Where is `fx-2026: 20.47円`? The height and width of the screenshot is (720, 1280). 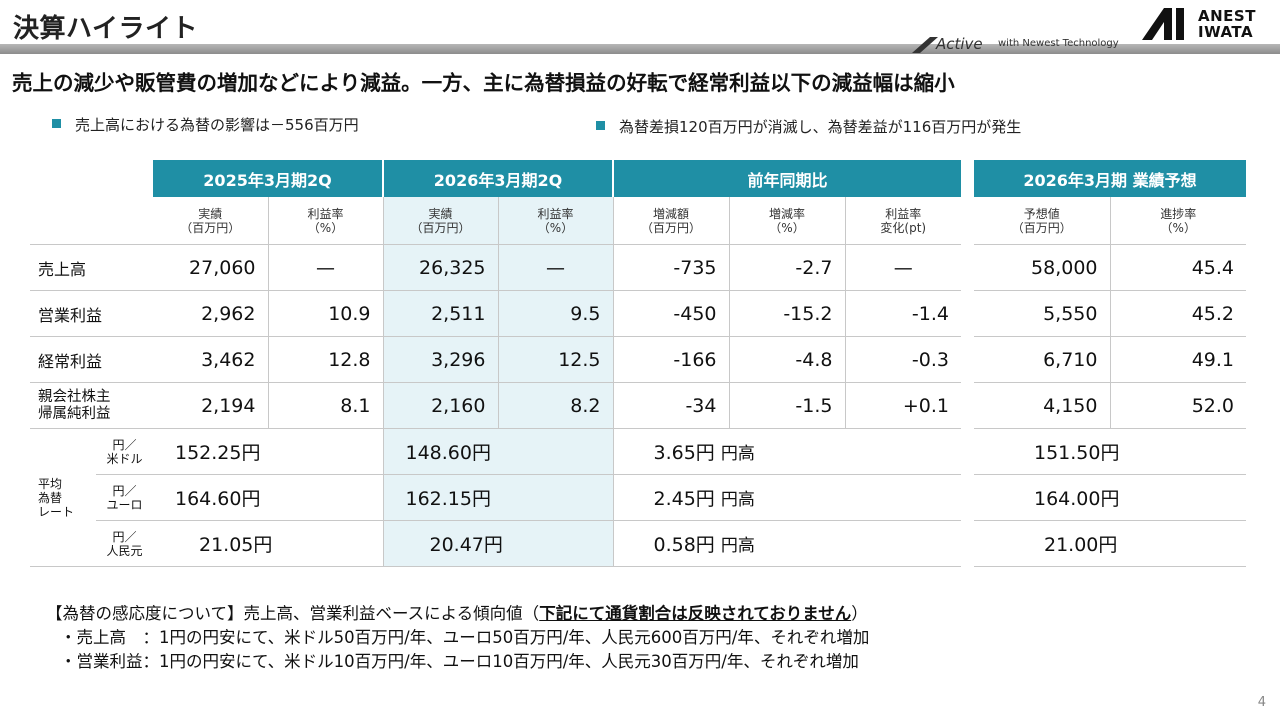 fx-2026: 20.47円 is located at coordinates (497, 543).